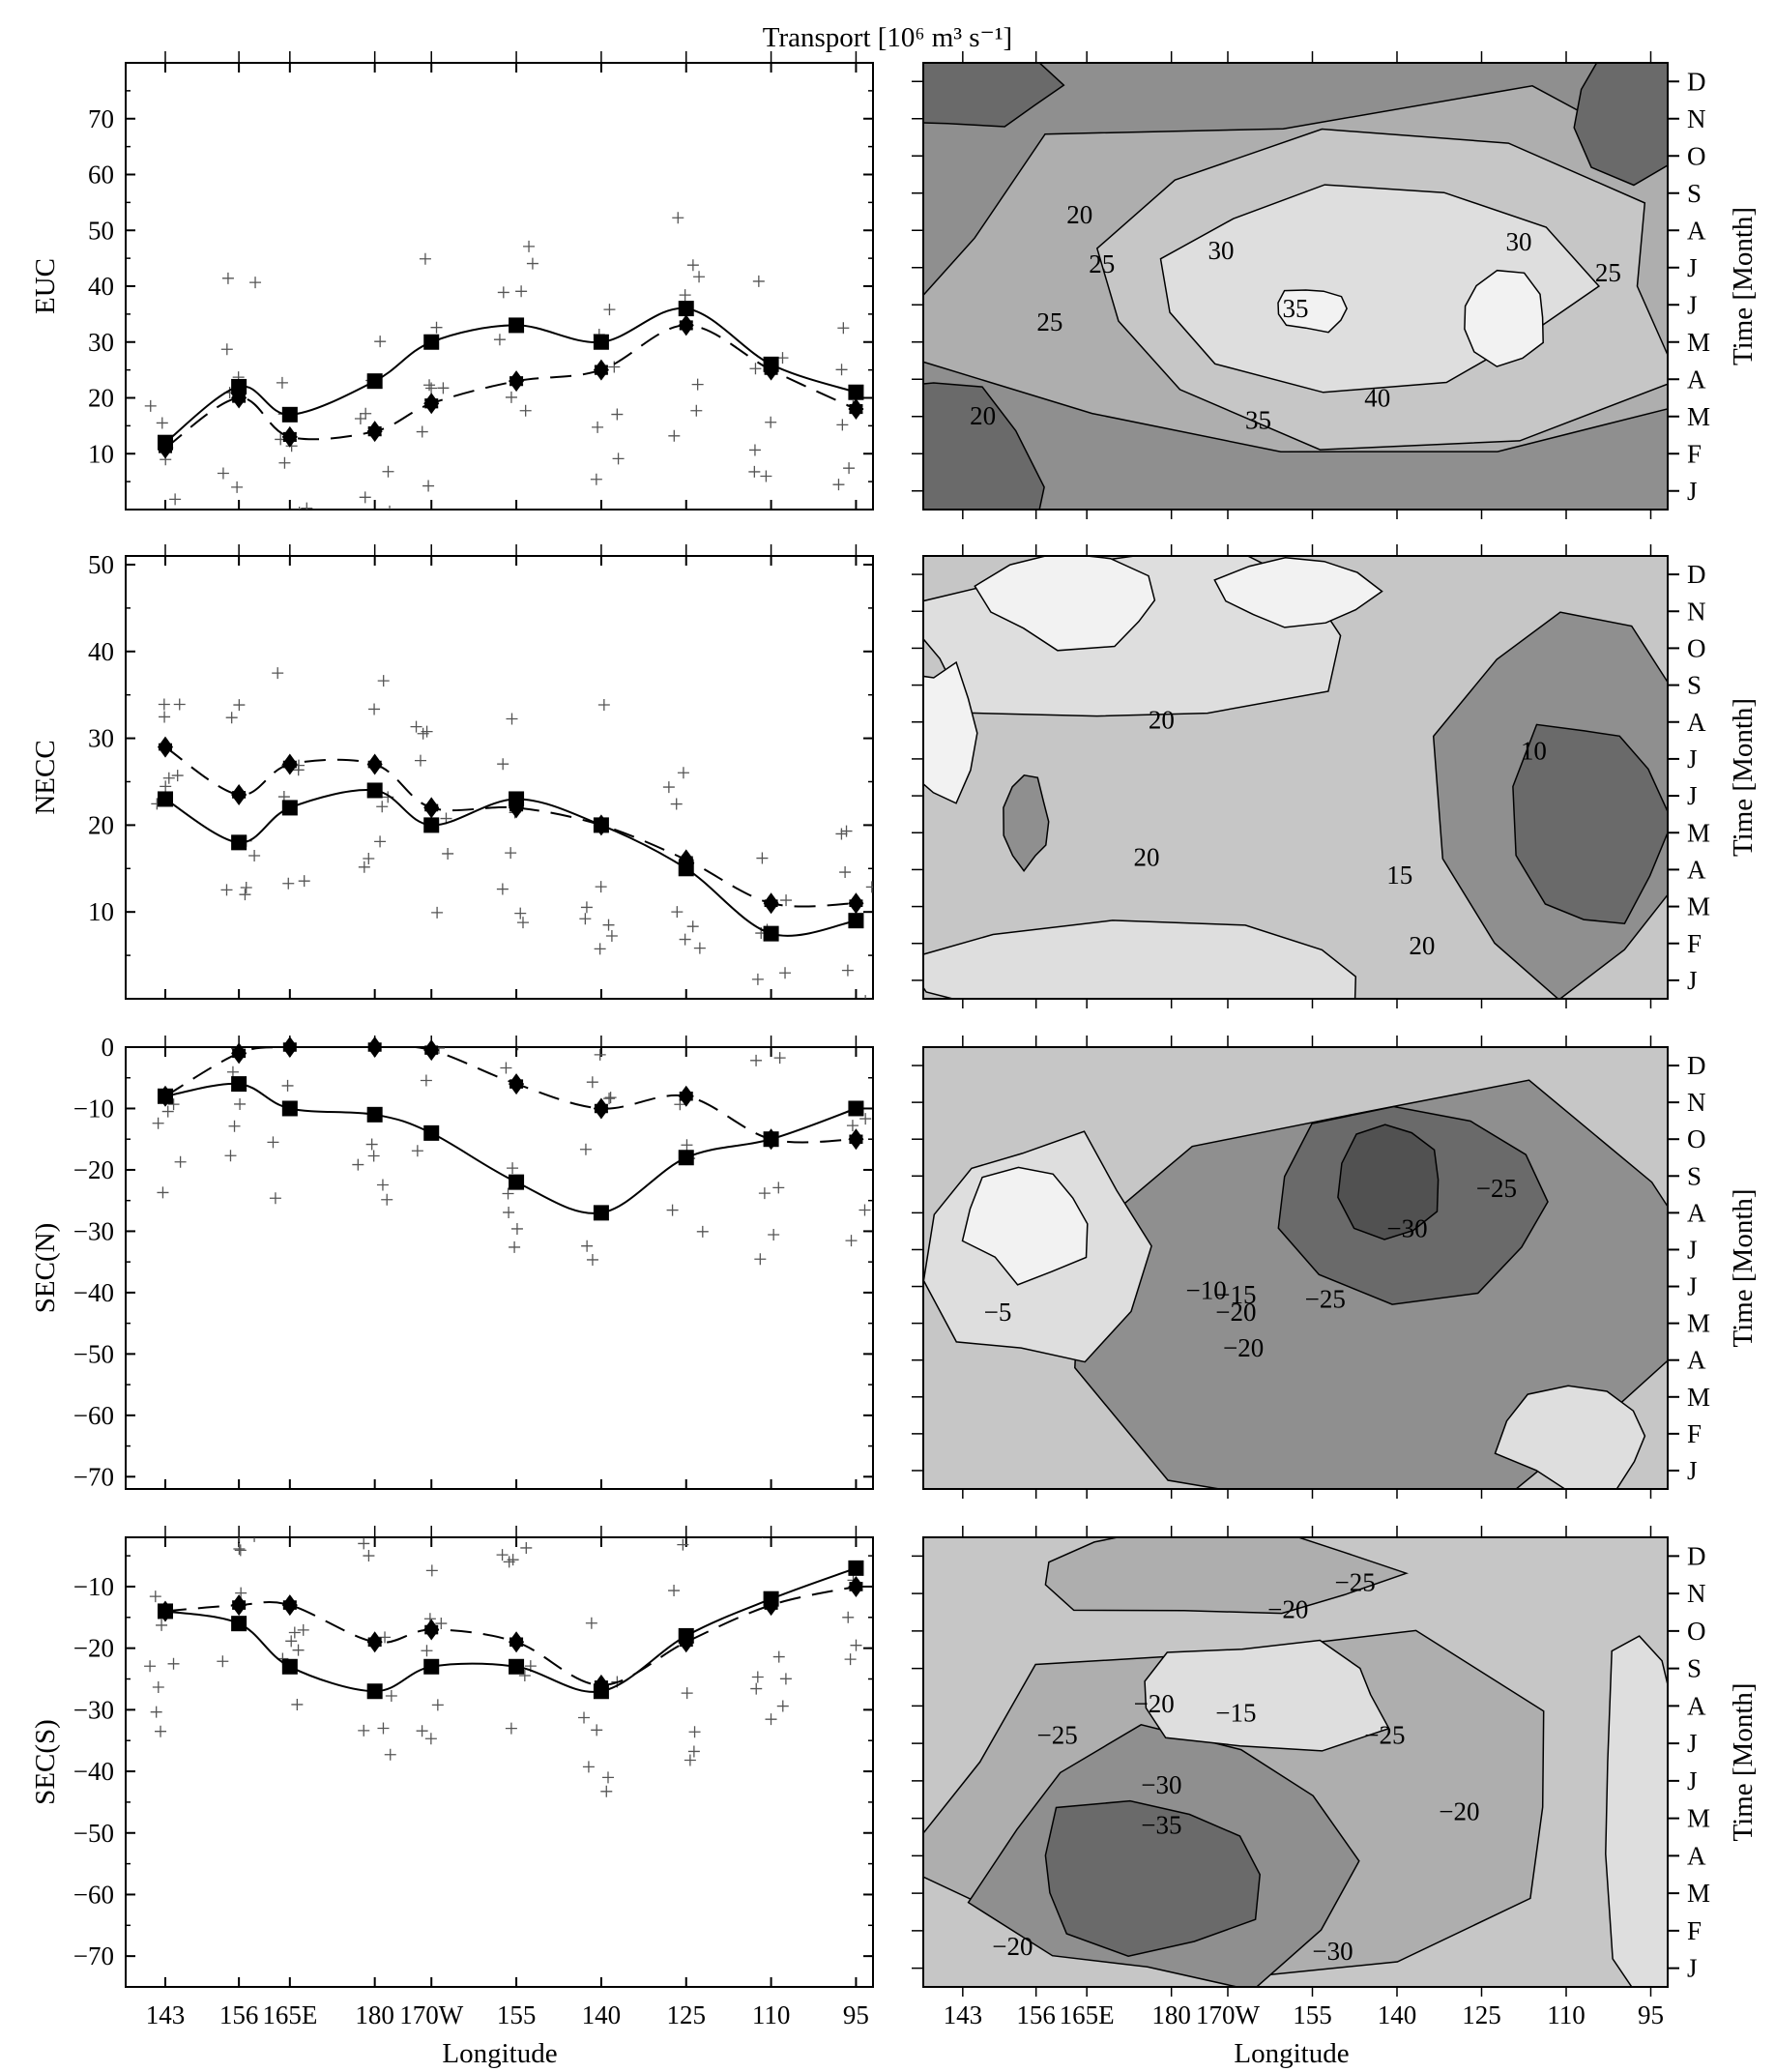 This screenshot has width=1775, height=2072. I want to click on x-tick-label: 143, so click(166, 2014).